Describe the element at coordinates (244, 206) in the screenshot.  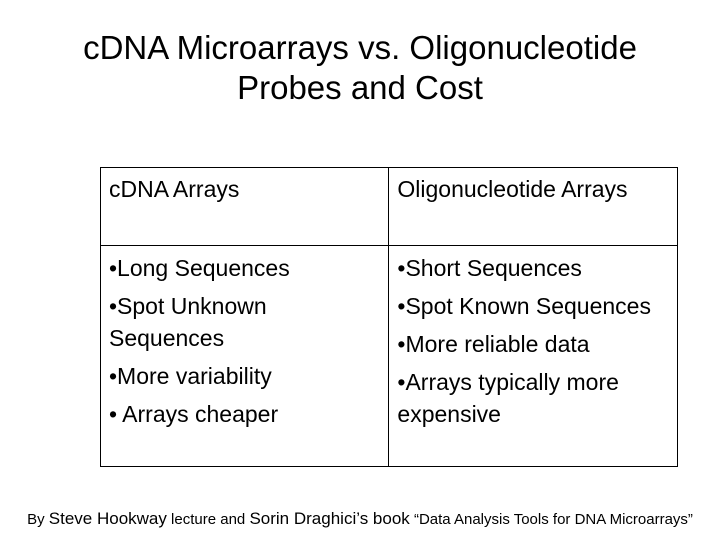
I see `header-cdna-arrays: cDNA Arrays` at that location.